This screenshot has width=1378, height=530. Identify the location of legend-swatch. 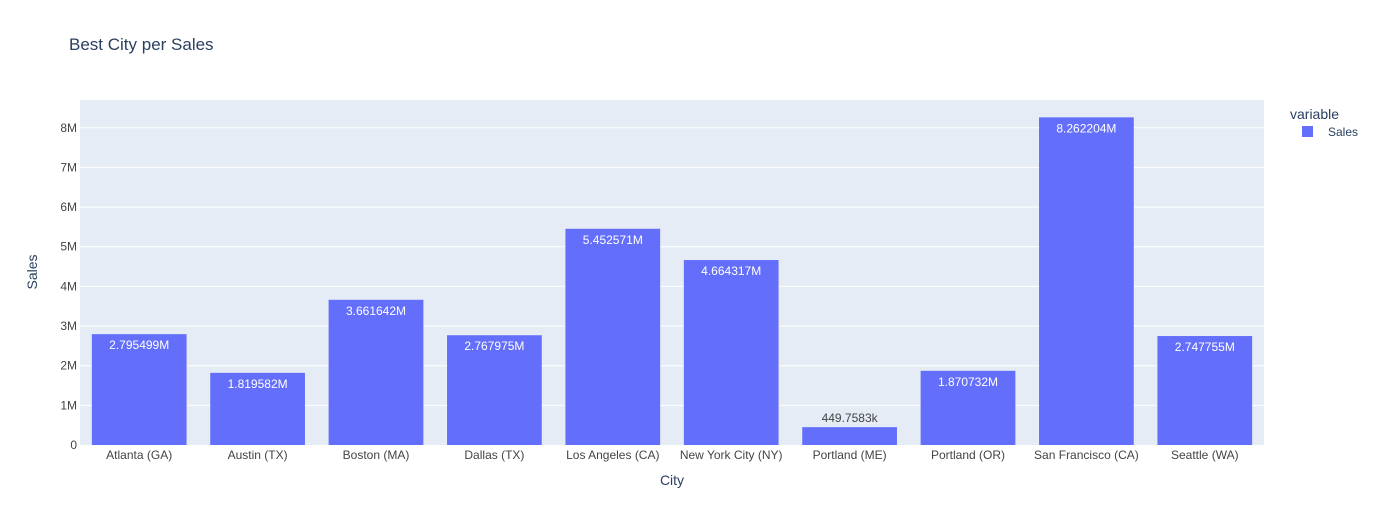
(1307, 131).